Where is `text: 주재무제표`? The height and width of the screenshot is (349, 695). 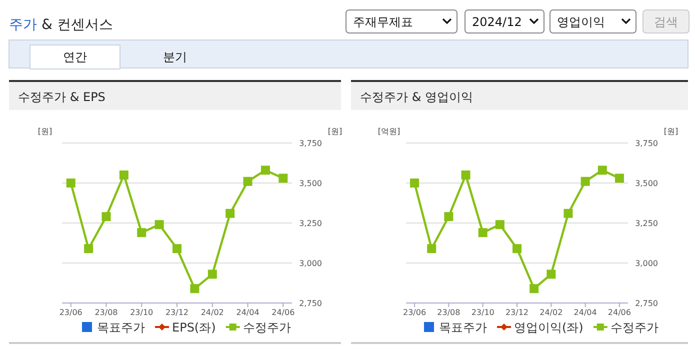
text: 주재무제표 is located at coordinates (383, 22).